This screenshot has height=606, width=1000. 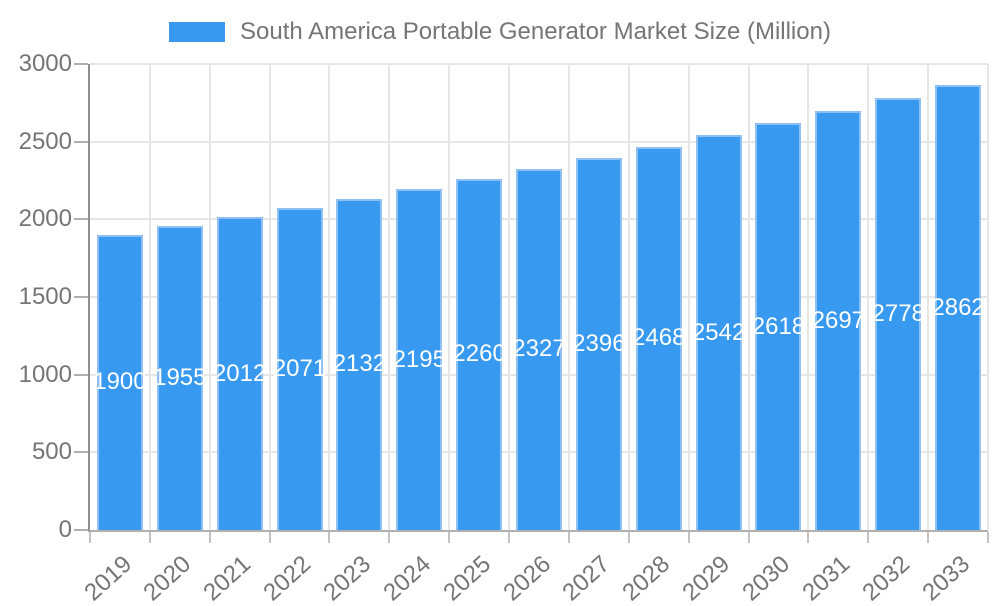 I want to click on x-axis-label: 2024, so click(x=407, y=578).